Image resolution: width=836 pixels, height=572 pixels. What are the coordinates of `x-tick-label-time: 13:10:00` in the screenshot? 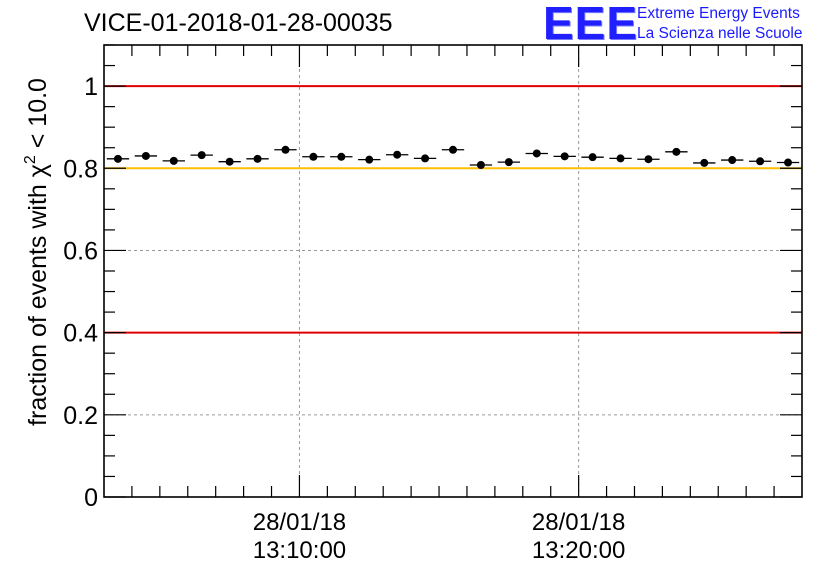 It's located at (299, 550).